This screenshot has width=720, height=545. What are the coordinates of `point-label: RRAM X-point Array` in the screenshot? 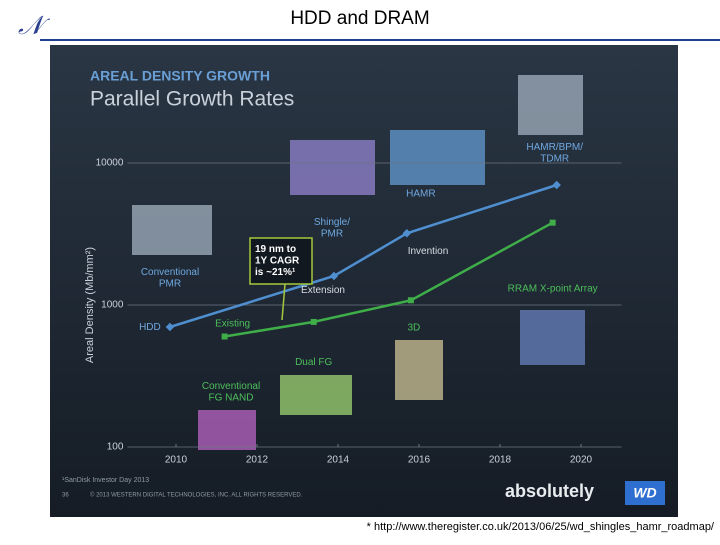 It's located at (553, 288).